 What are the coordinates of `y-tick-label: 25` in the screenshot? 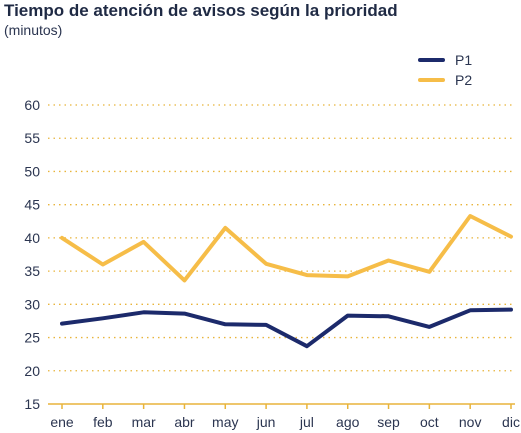 It's located at (32, 338).